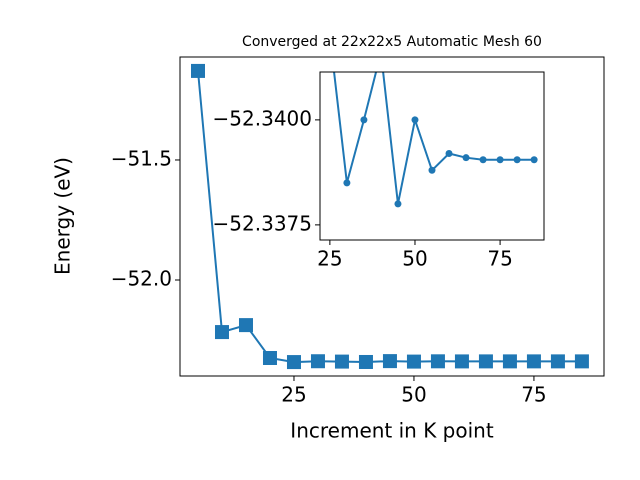 The width and height of the screenshot is (640, 480). I want to click on y-tick-label: −52.3375, so click(262, 223).